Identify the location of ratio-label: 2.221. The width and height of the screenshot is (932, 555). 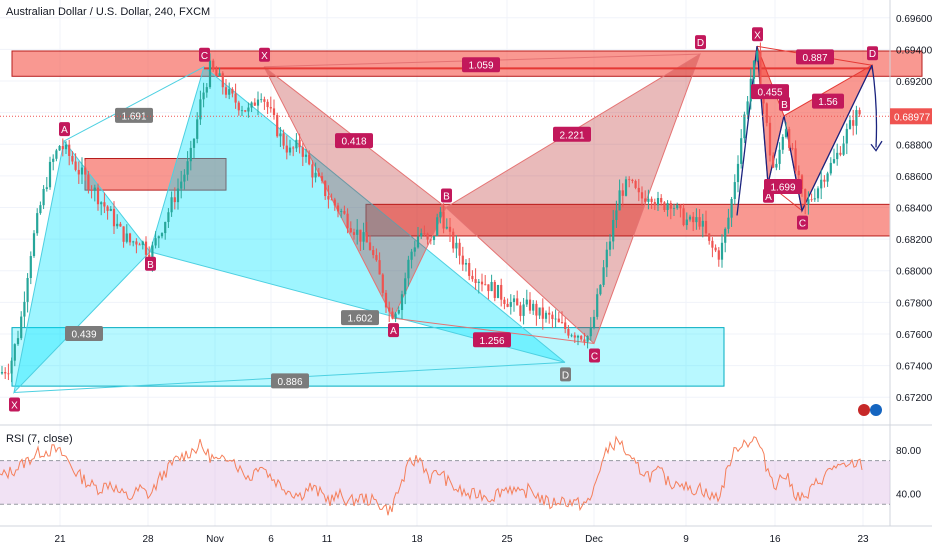
(571, 135).